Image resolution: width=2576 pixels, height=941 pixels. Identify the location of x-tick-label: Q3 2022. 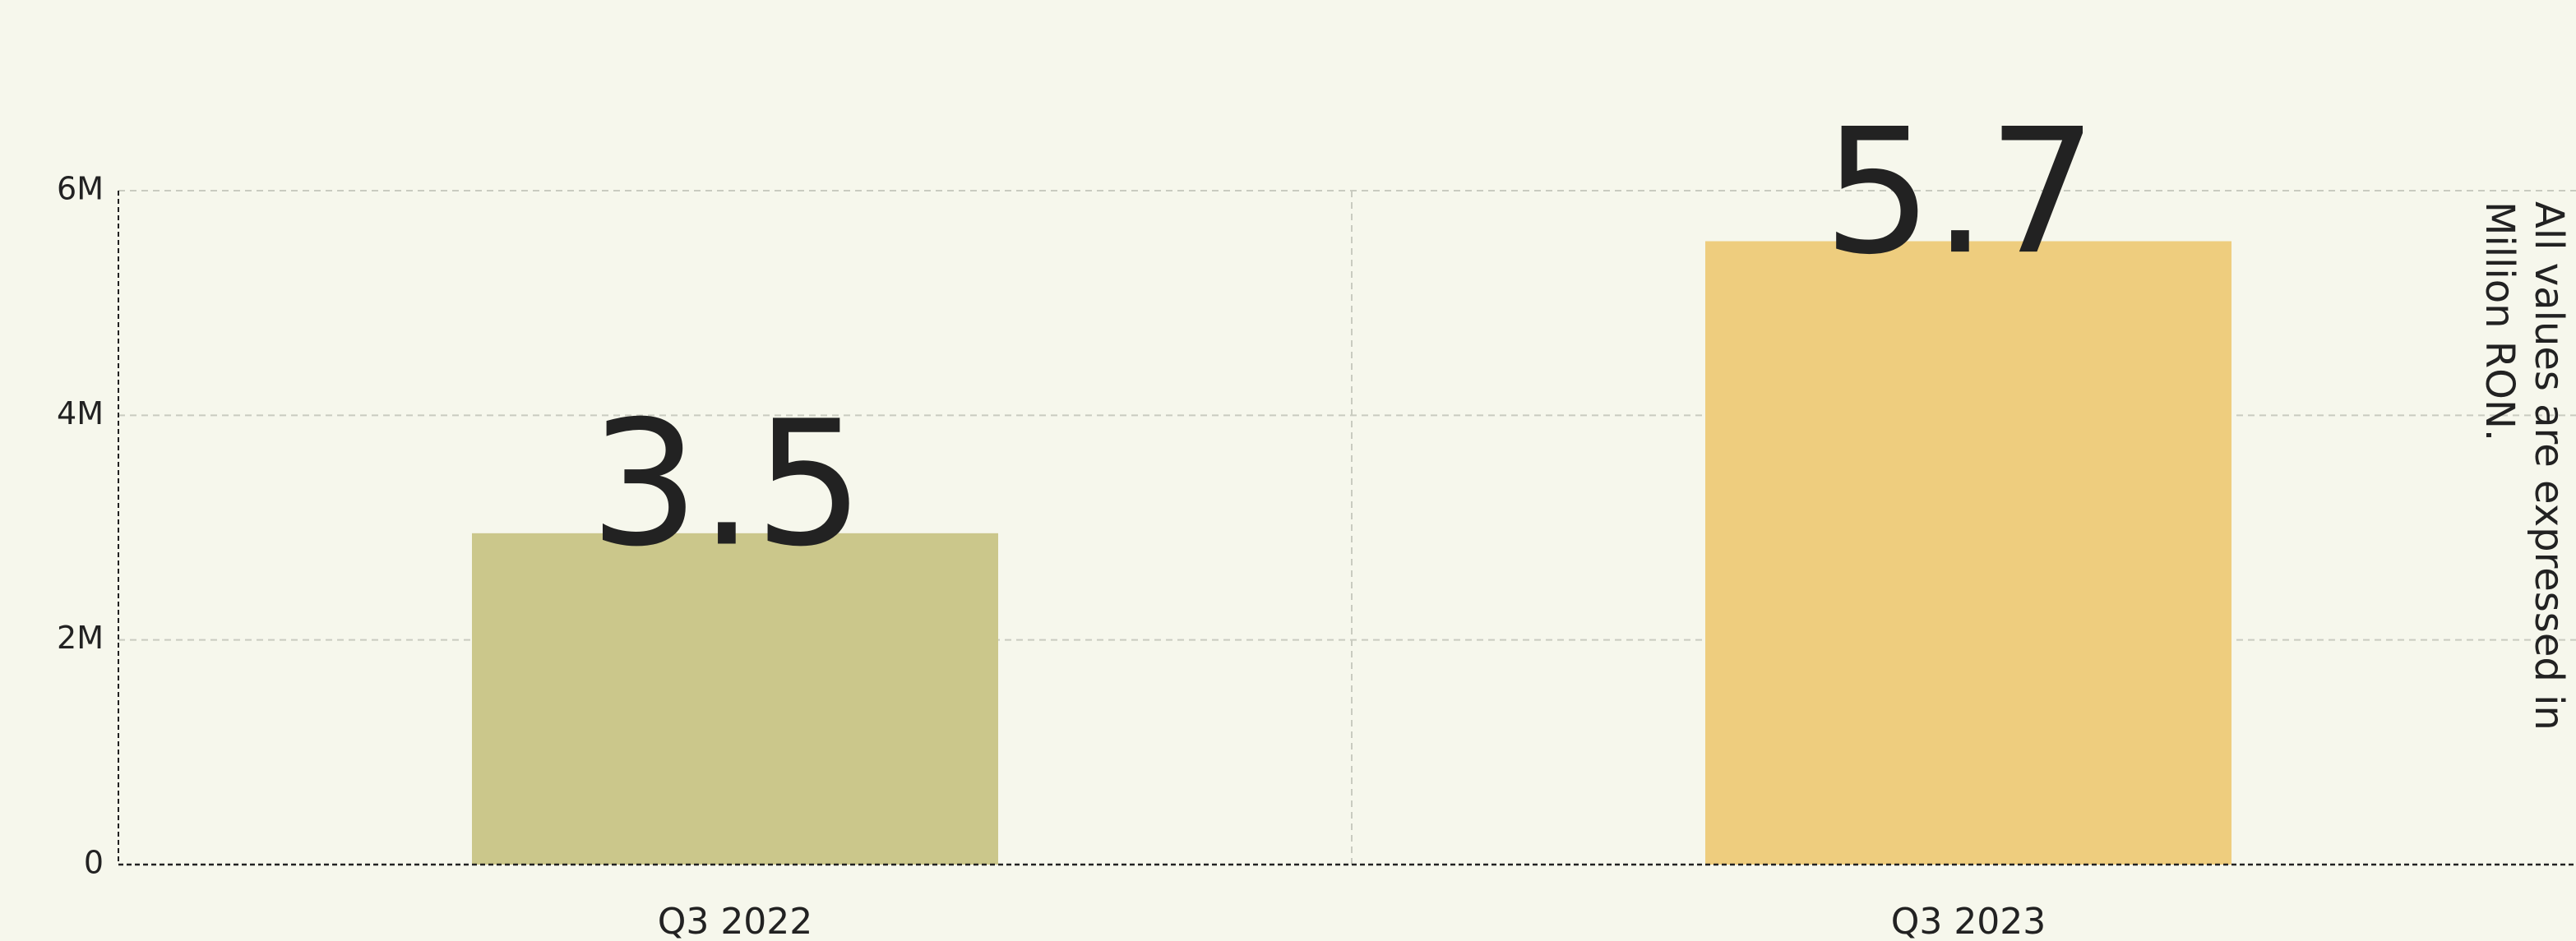
(735, 921).